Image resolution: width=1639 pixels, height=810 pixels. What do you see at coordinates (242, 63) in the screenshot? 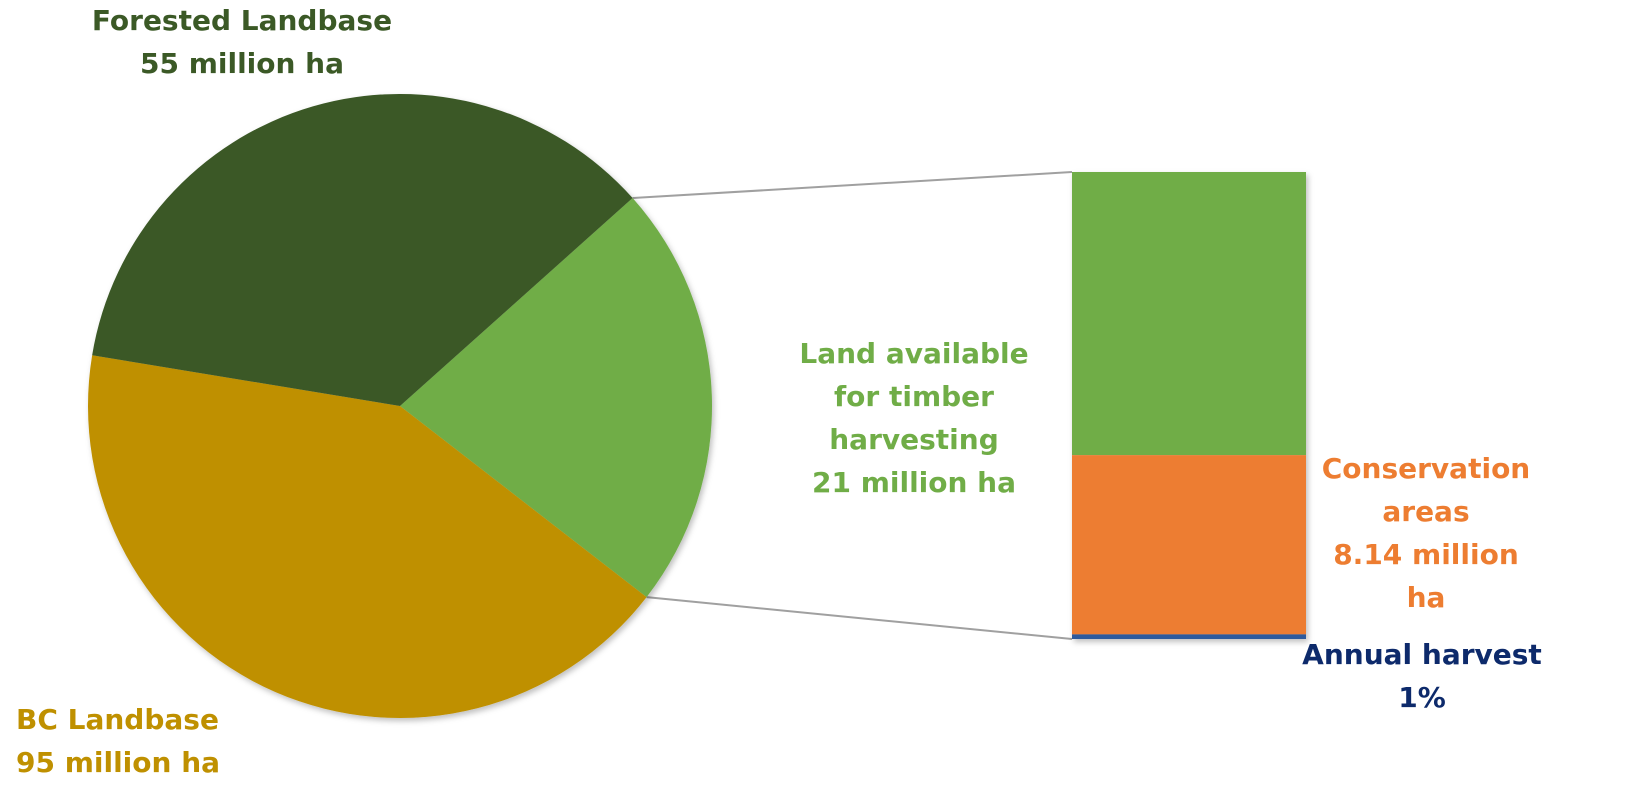
I see `label-forested-landbase-line: 55 million ha` at bounding box center [242, 63].